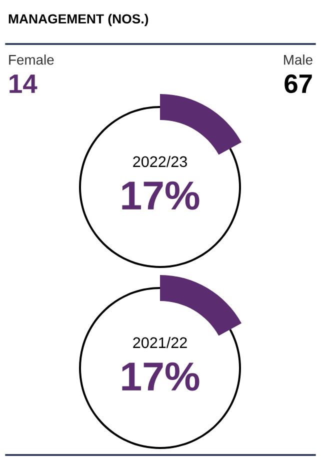 Image resolution: width=321 pixels, height=460 pixels. Describe the element at coordinates (298, 59) in the screenshot. I see `text: Male` at that location.